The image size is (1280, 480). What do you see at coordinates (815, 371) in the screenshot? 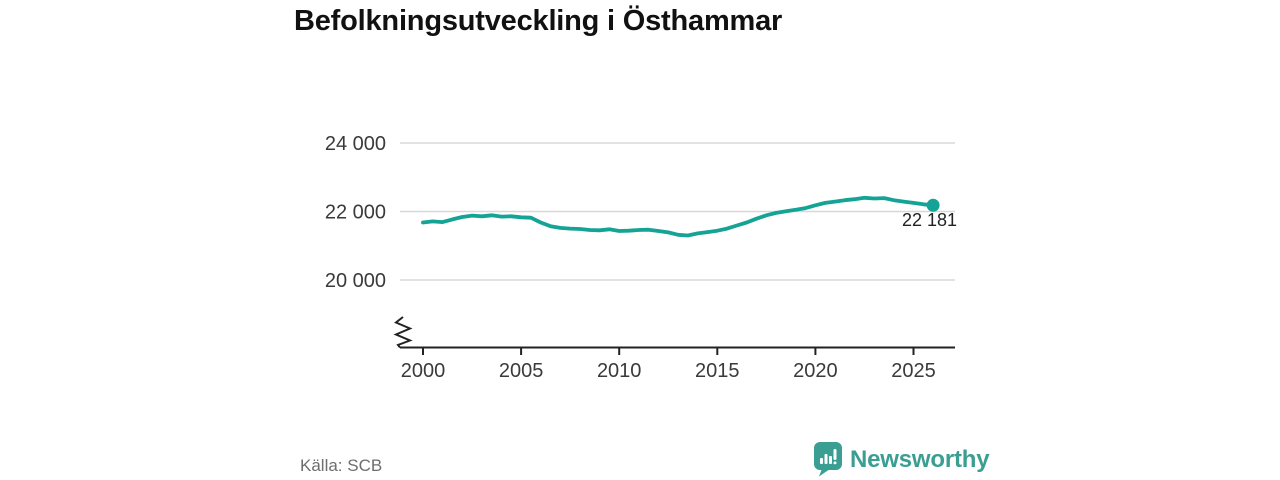
I see `x-axis-tick-label: 2020` at bounding box center [815, 371].